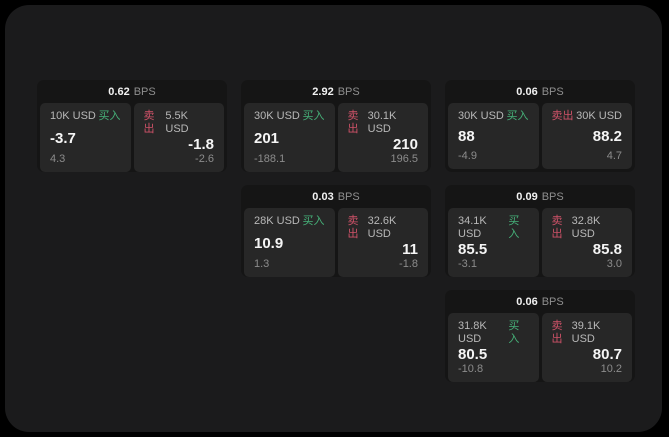  I want to click on buy-price: 85.5, so click(473, 249).